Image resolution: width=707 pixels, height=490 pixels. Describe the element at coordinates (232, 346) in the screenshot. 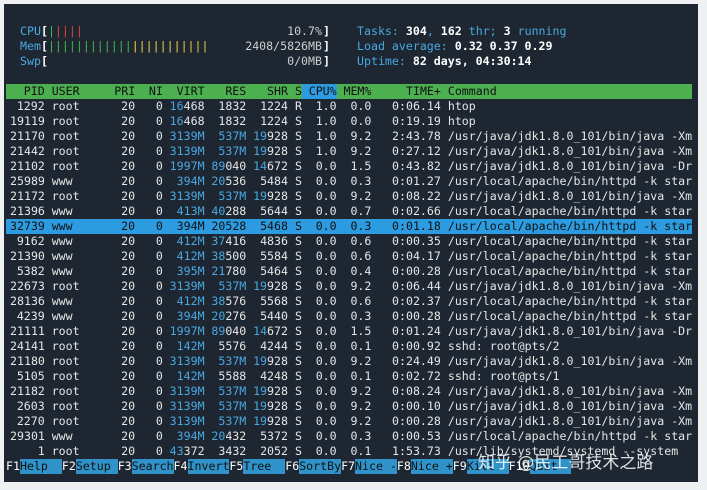

I see `process-cell: 5576` at that location.